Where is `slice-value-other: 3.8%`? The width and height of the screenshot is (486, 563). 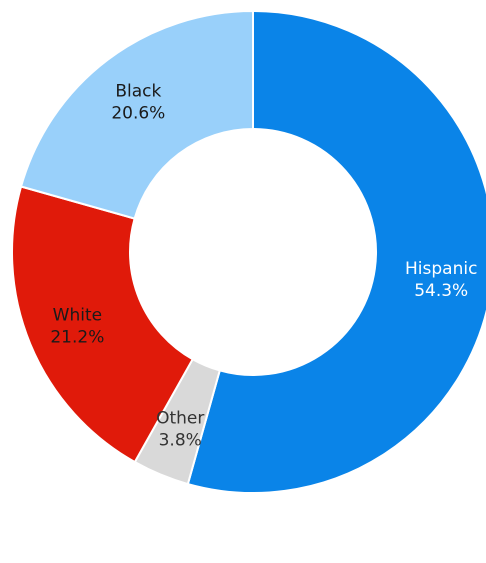 slice-value-other: 3.8% is located at coordinates (180, 441).